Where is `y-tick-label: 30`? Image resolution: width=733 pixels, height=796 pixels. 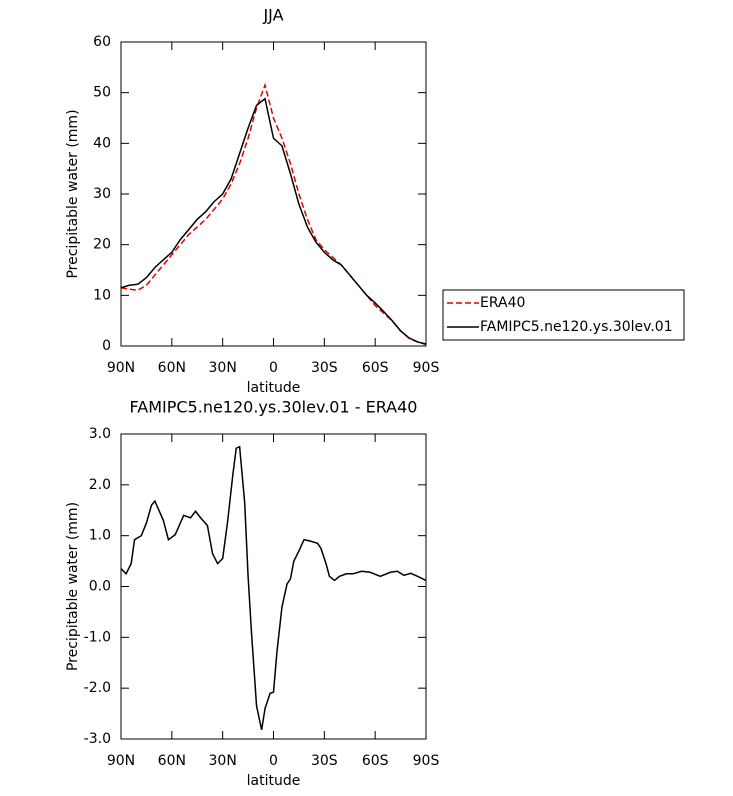
y-tick-label: 30 is located at coordinates (102, 194).